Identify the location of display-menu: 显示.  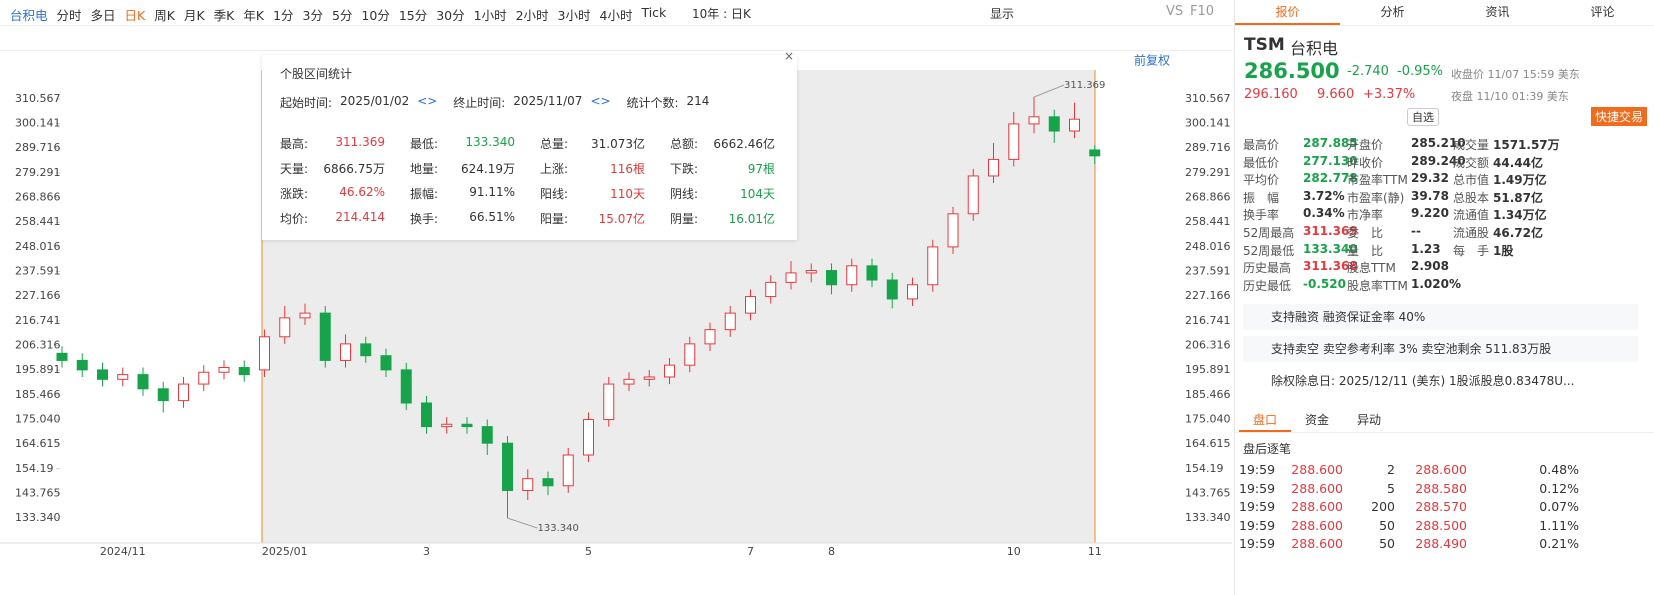
(1002, 14).